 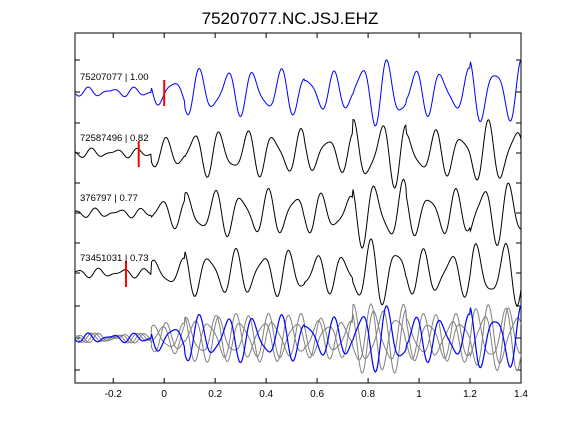 I want to click on trace-label: 73451031 | 0.73, so click(x=114, y=258).